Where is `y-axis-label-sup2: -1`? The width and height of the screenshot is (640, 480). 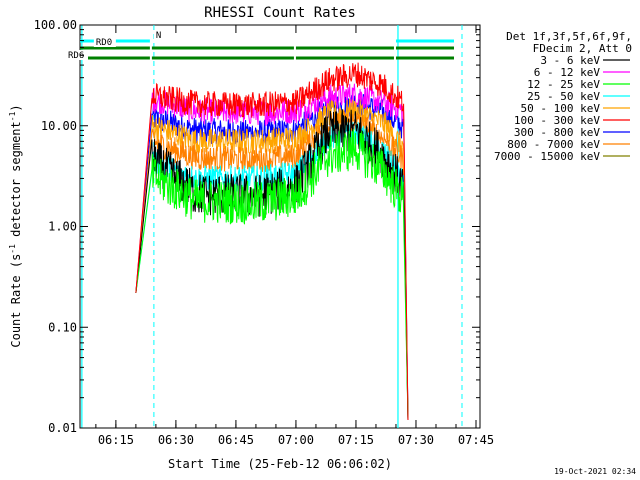
y-axis-label-sup2: -1 is located at coordinates (12, 116).